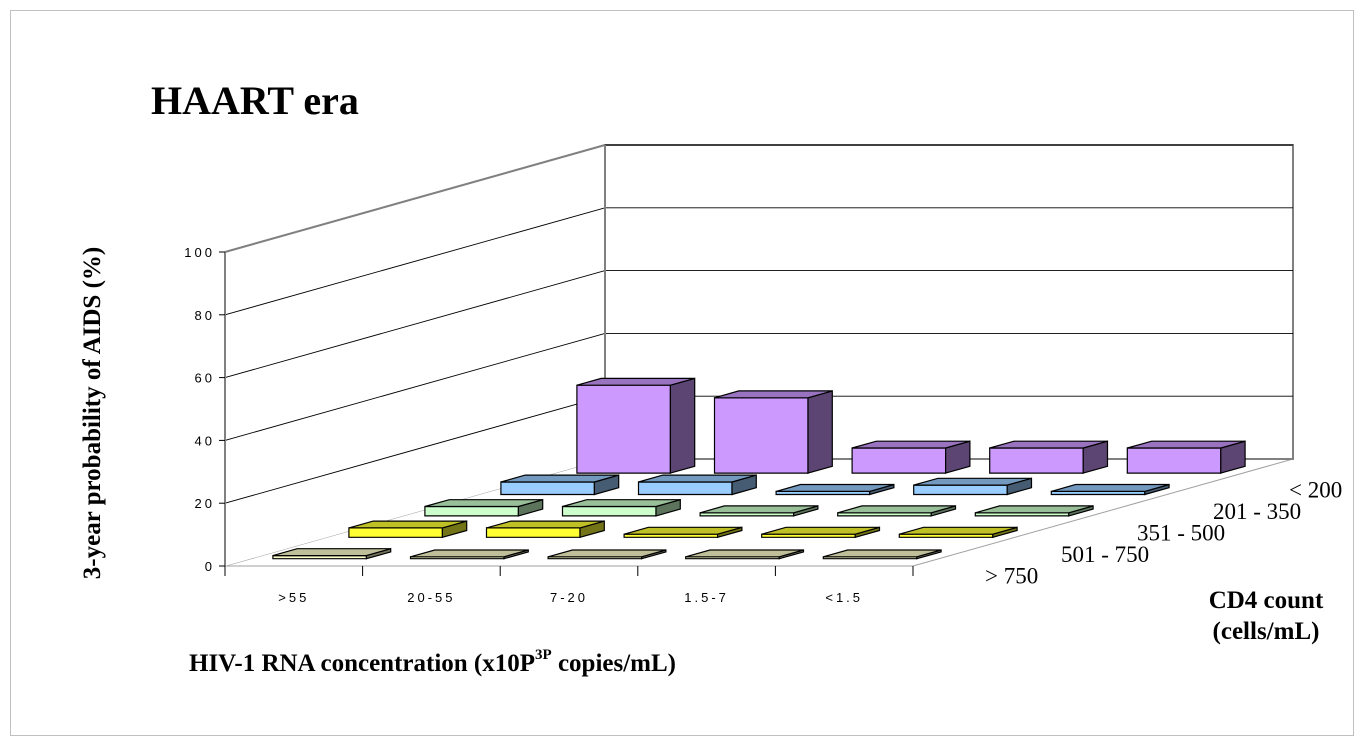 This screenshot has width=1366, height=748. Describe the element at coordinates (1266, 631) in the screenshot. I see `depth-axis-label-line2: (cells/mL)` at that location.